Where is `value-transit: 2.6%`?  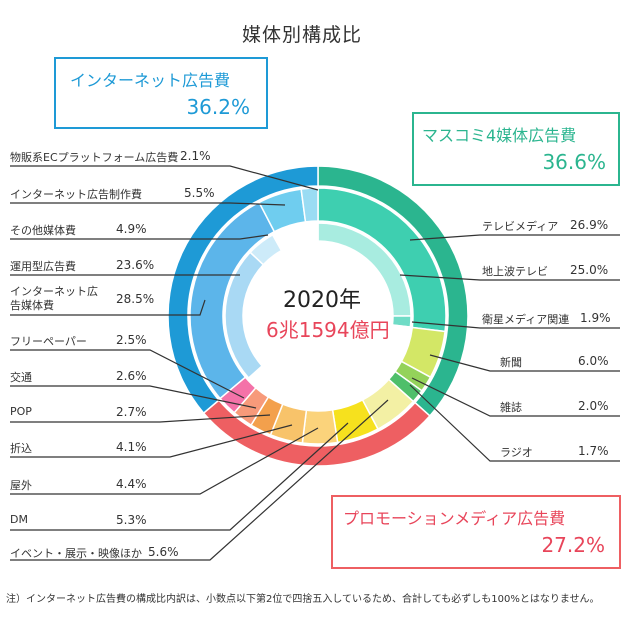 value-transit: 2.6% is located at coordinates (131, 376).